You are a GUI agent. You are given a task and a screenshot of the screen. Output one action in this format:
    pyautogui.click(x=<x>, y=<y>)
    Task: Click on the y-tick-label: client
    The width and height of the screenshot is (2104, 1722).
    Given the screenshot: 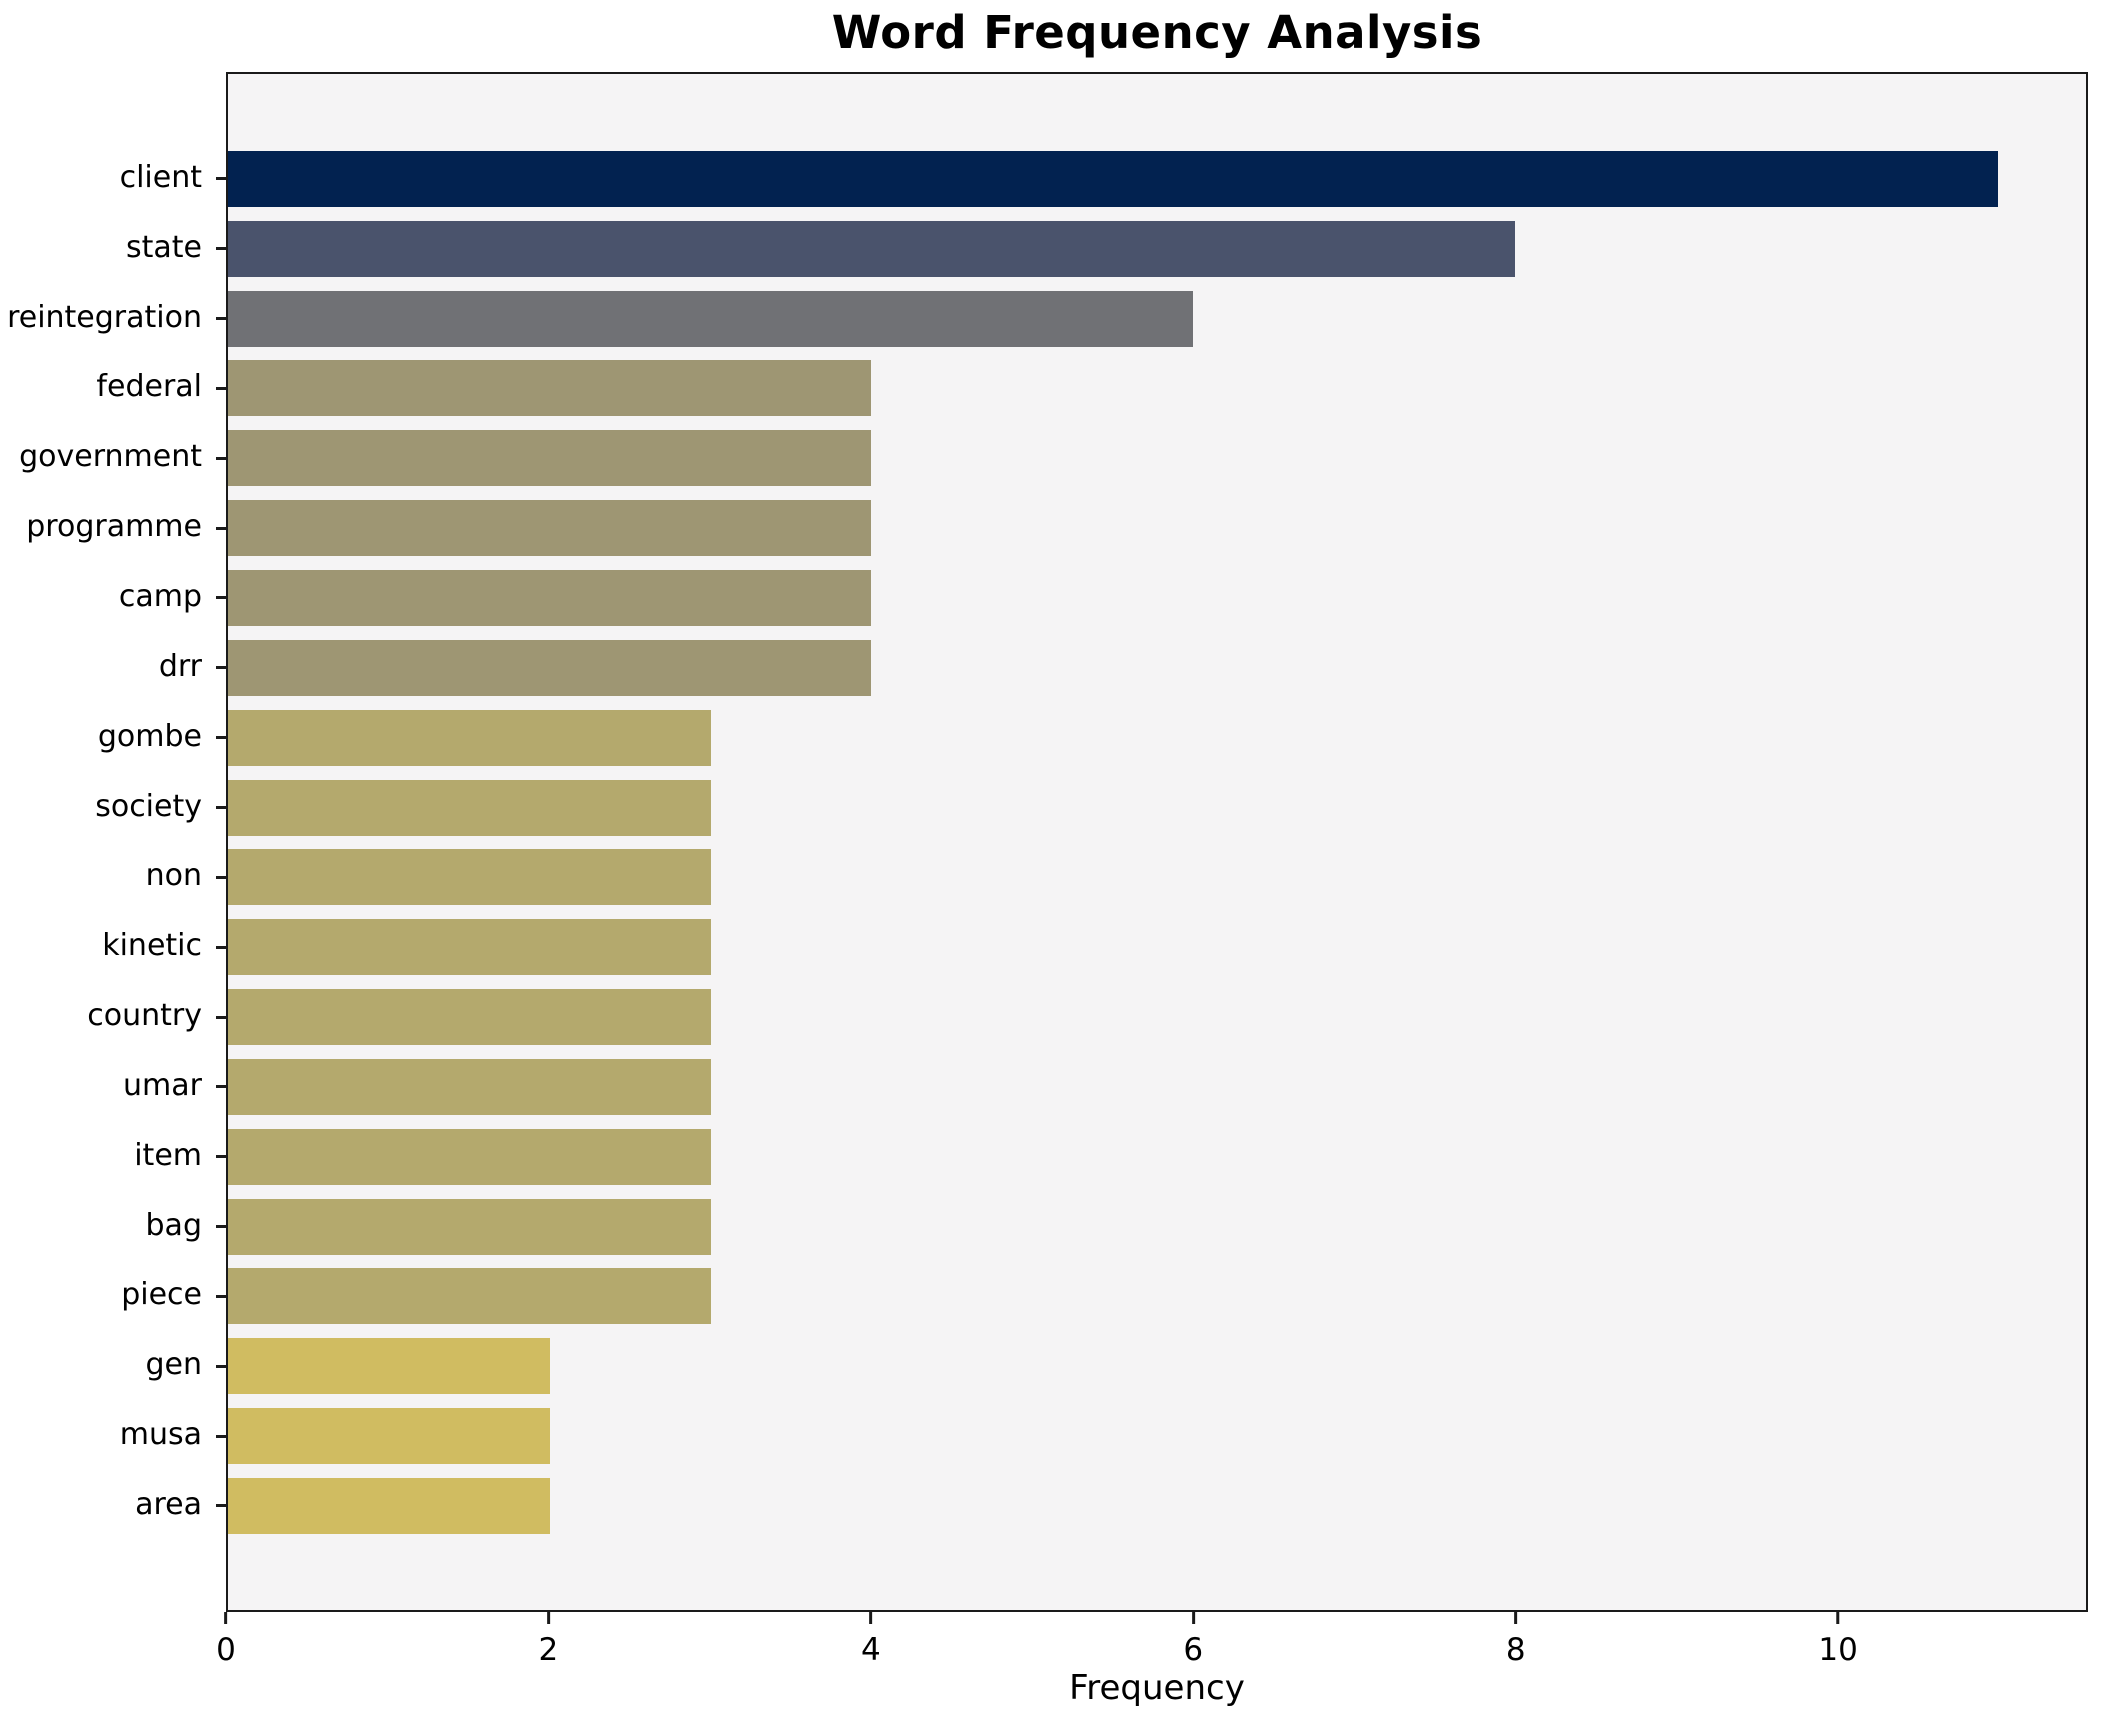 What is the action you would take?
    pyautogui.click(x=160, y=178)
    